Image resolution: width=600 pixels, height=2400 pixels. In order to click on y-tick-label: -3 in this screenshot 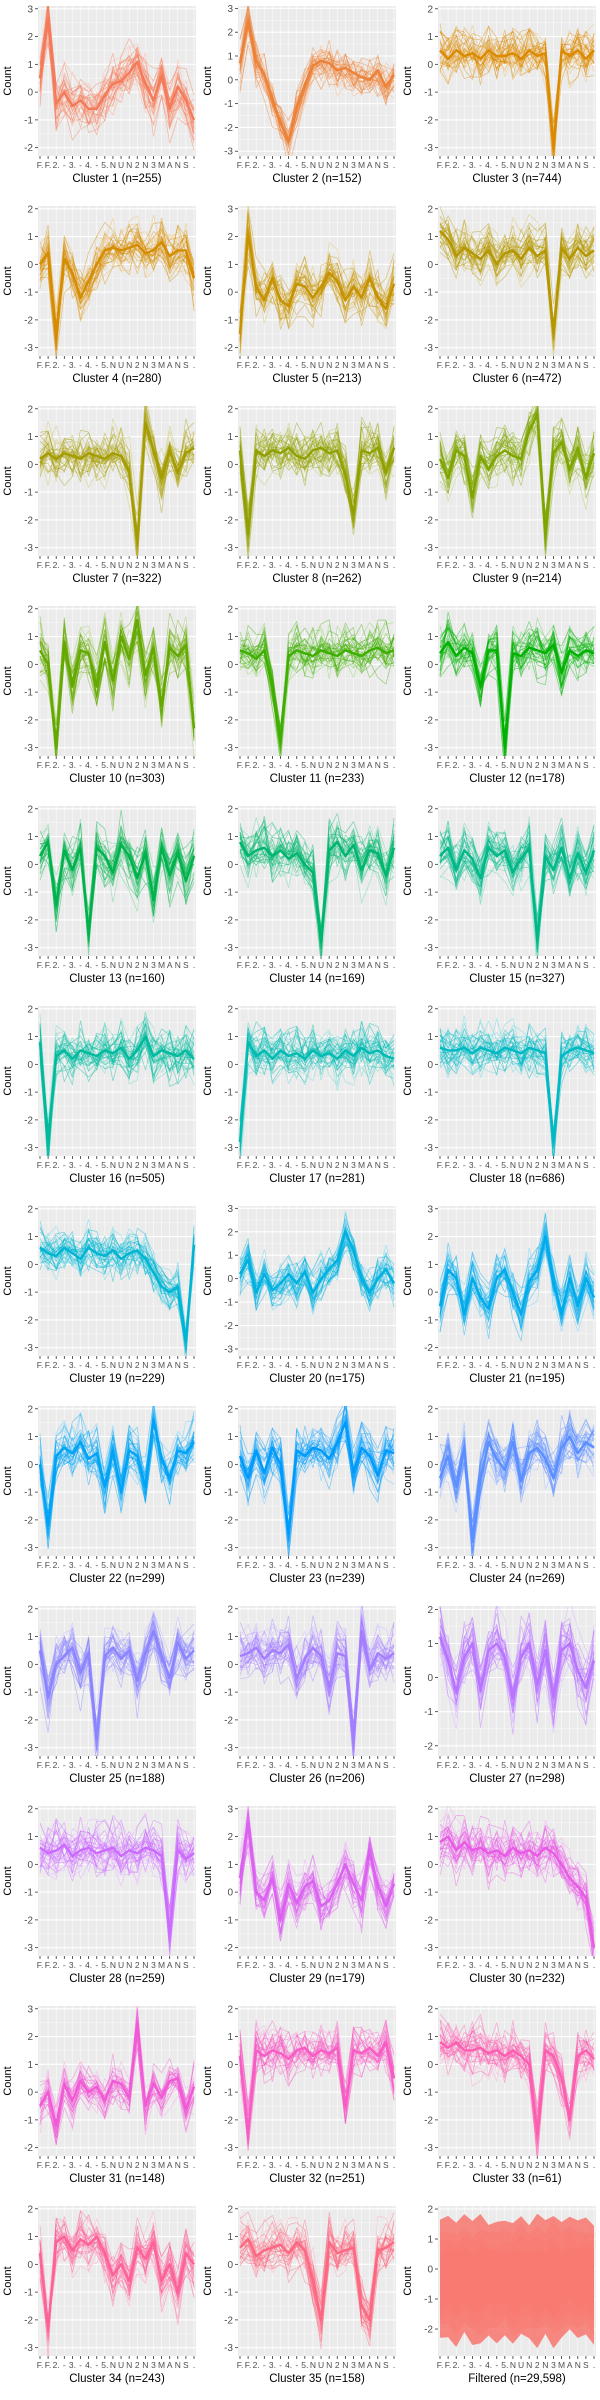, I will do `click(228, 1148)`.